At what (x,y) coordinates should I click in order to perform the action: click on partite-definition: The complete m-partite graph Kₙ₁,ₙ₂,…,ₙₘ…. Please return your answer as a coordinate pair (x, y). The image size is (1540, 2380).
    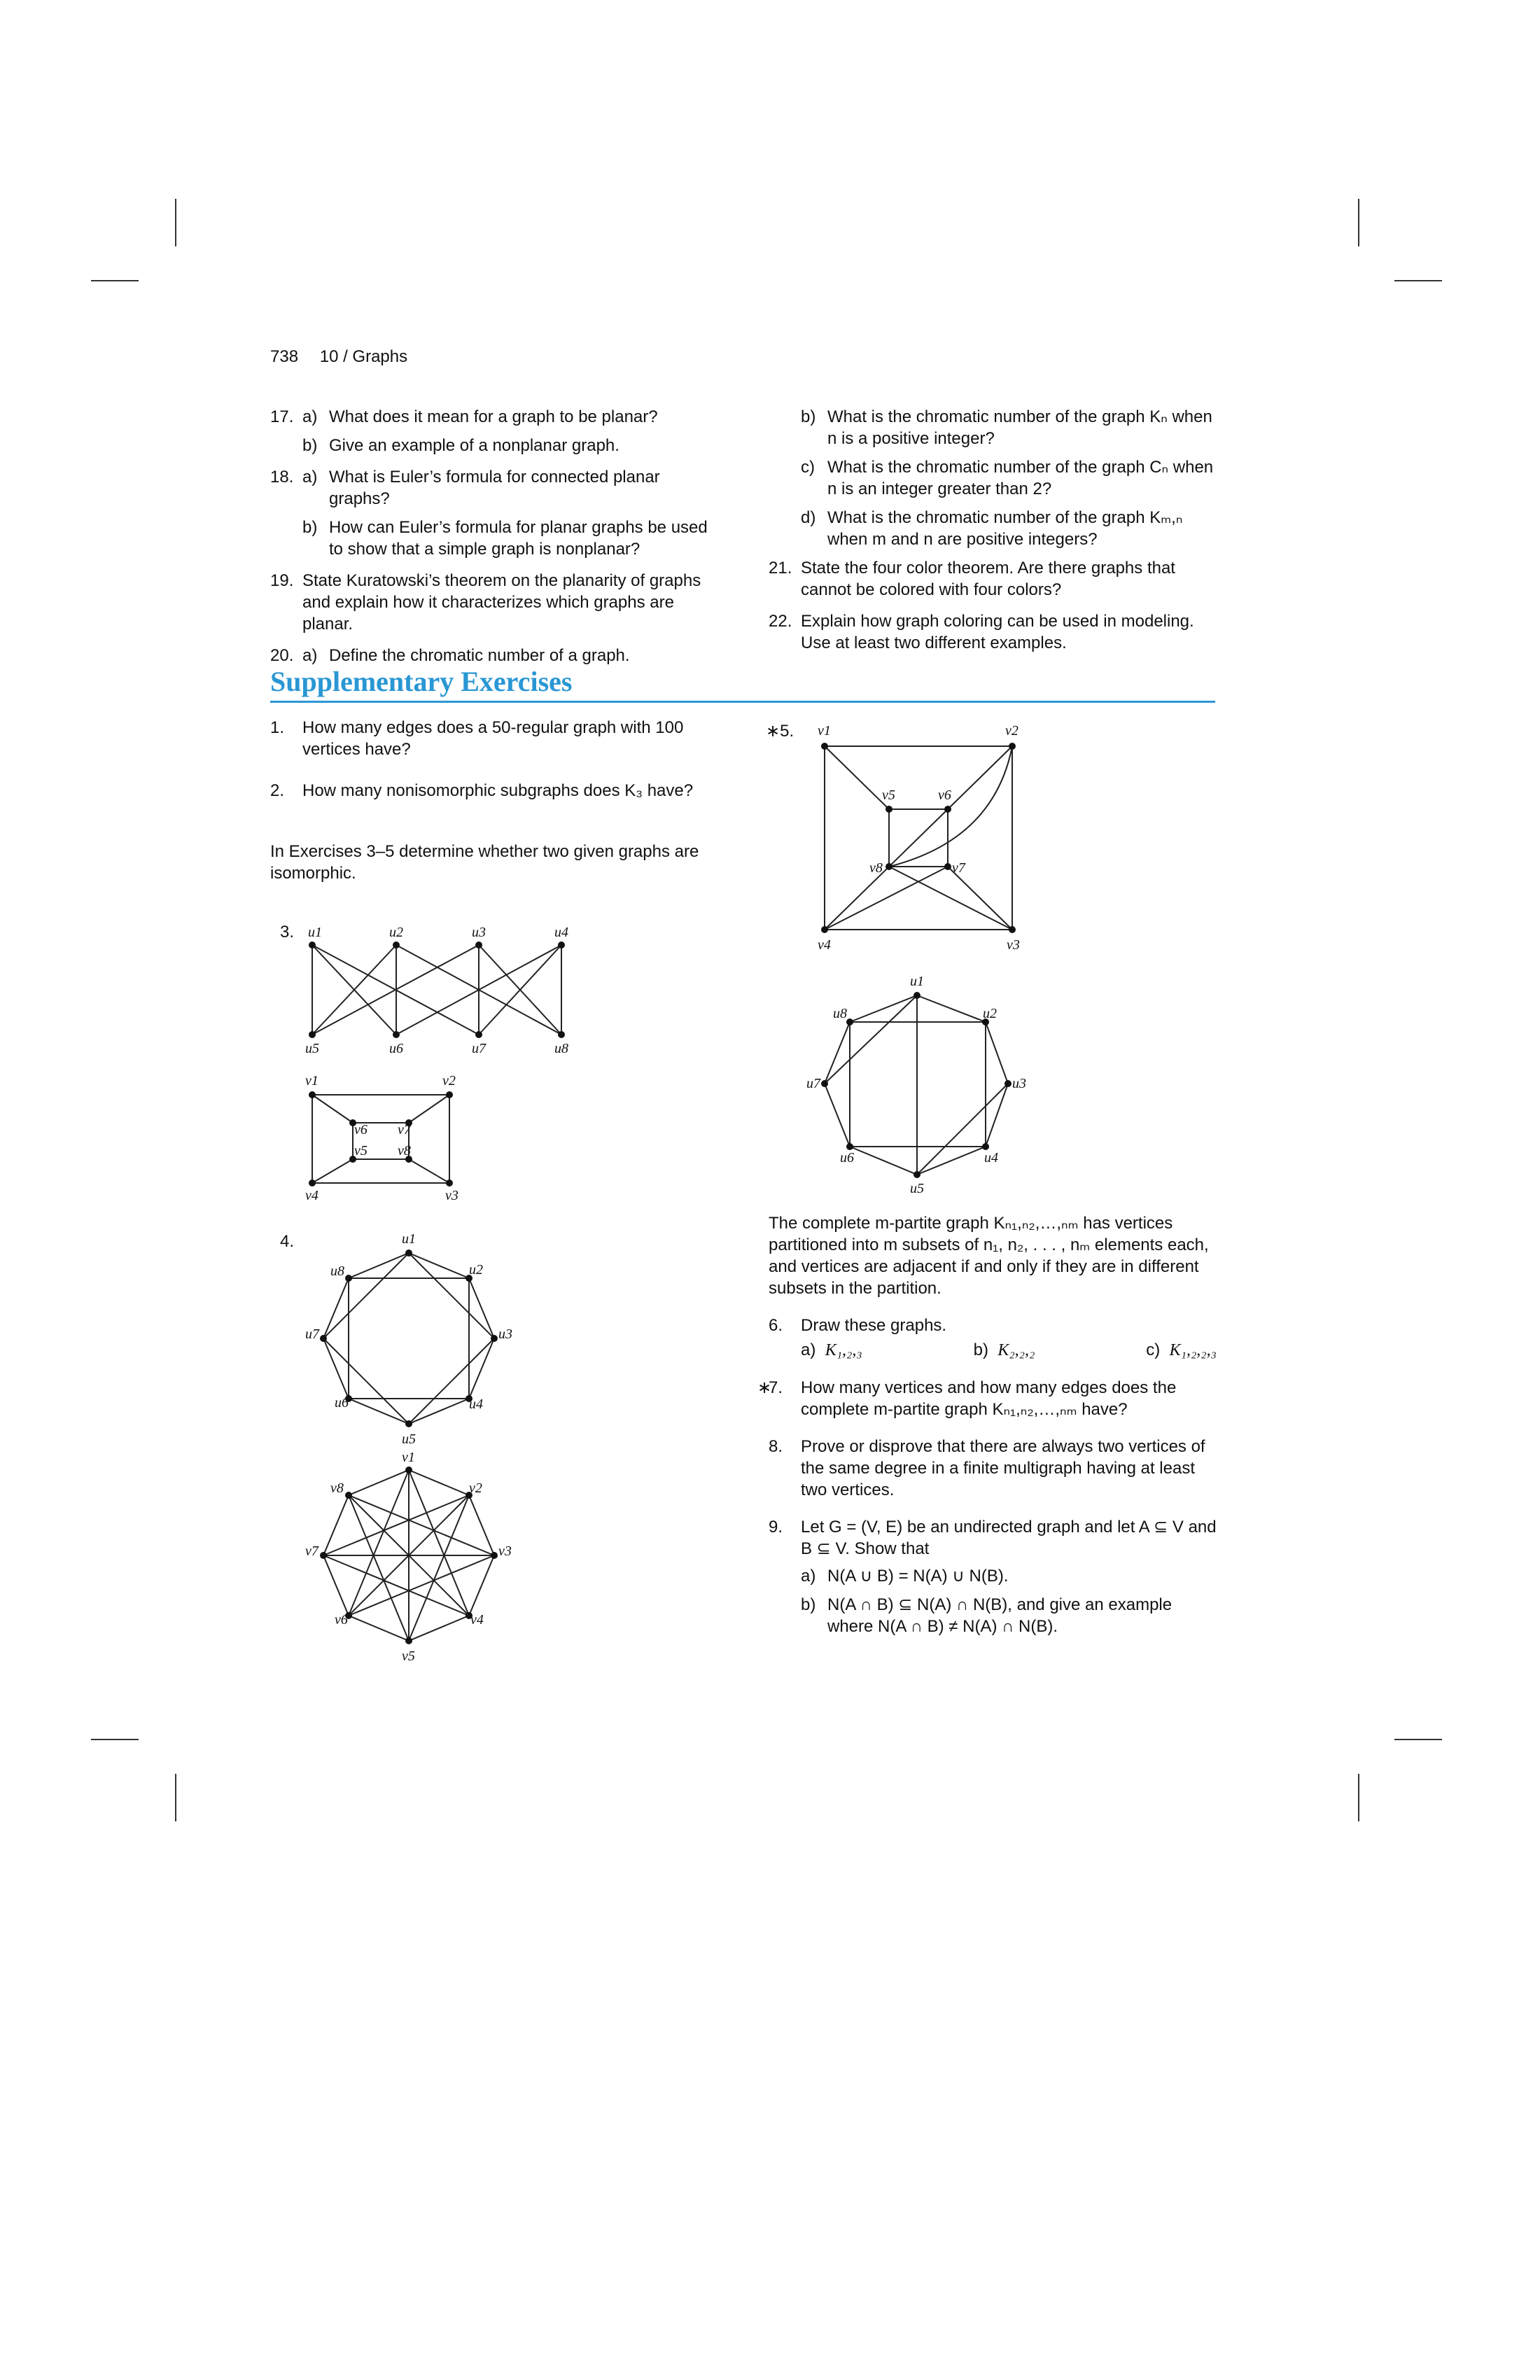
    Looking at the image, I should click on (989, 1256).